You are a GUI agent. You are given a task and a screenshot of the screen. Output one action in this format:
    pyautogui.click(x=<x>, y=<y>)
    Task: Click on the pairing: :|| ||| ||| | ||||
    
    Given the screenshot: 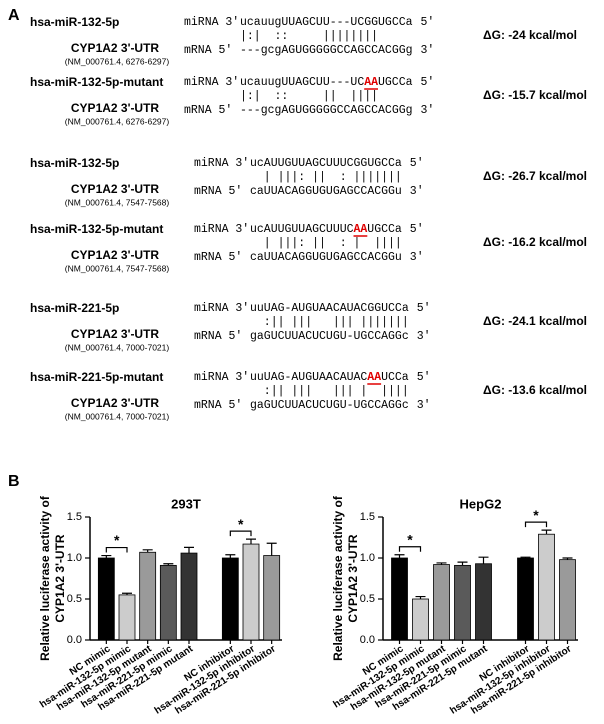 What is the action you would take?
    pyautogui.click(x=329, y=391)
    